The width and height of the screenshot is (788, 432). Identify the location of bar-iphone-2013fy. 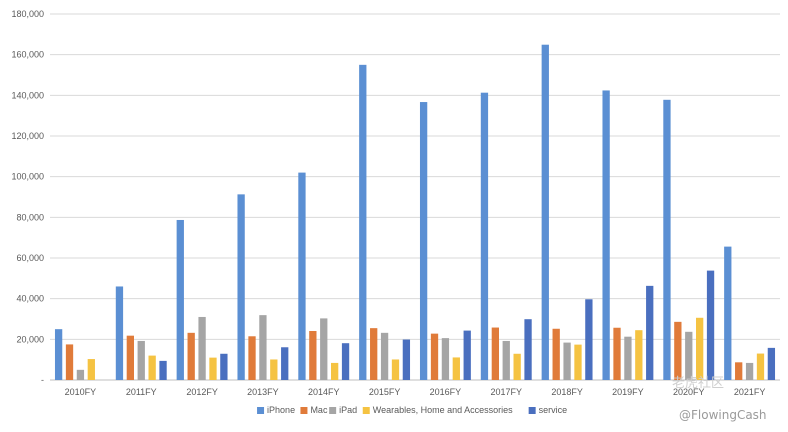
(241, 287).